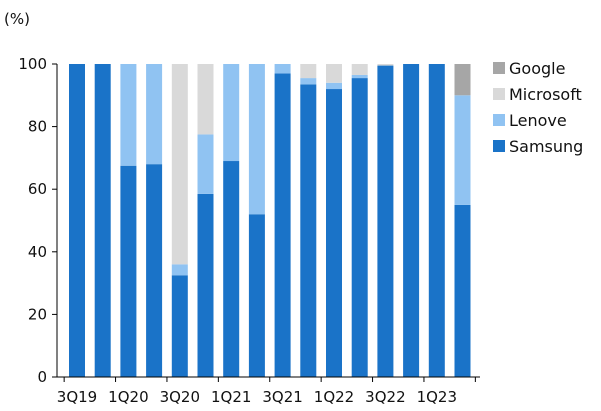 This screenshot has height=411, width=601. I want to click on legend-swatch-microsoft, so click(499, 94).